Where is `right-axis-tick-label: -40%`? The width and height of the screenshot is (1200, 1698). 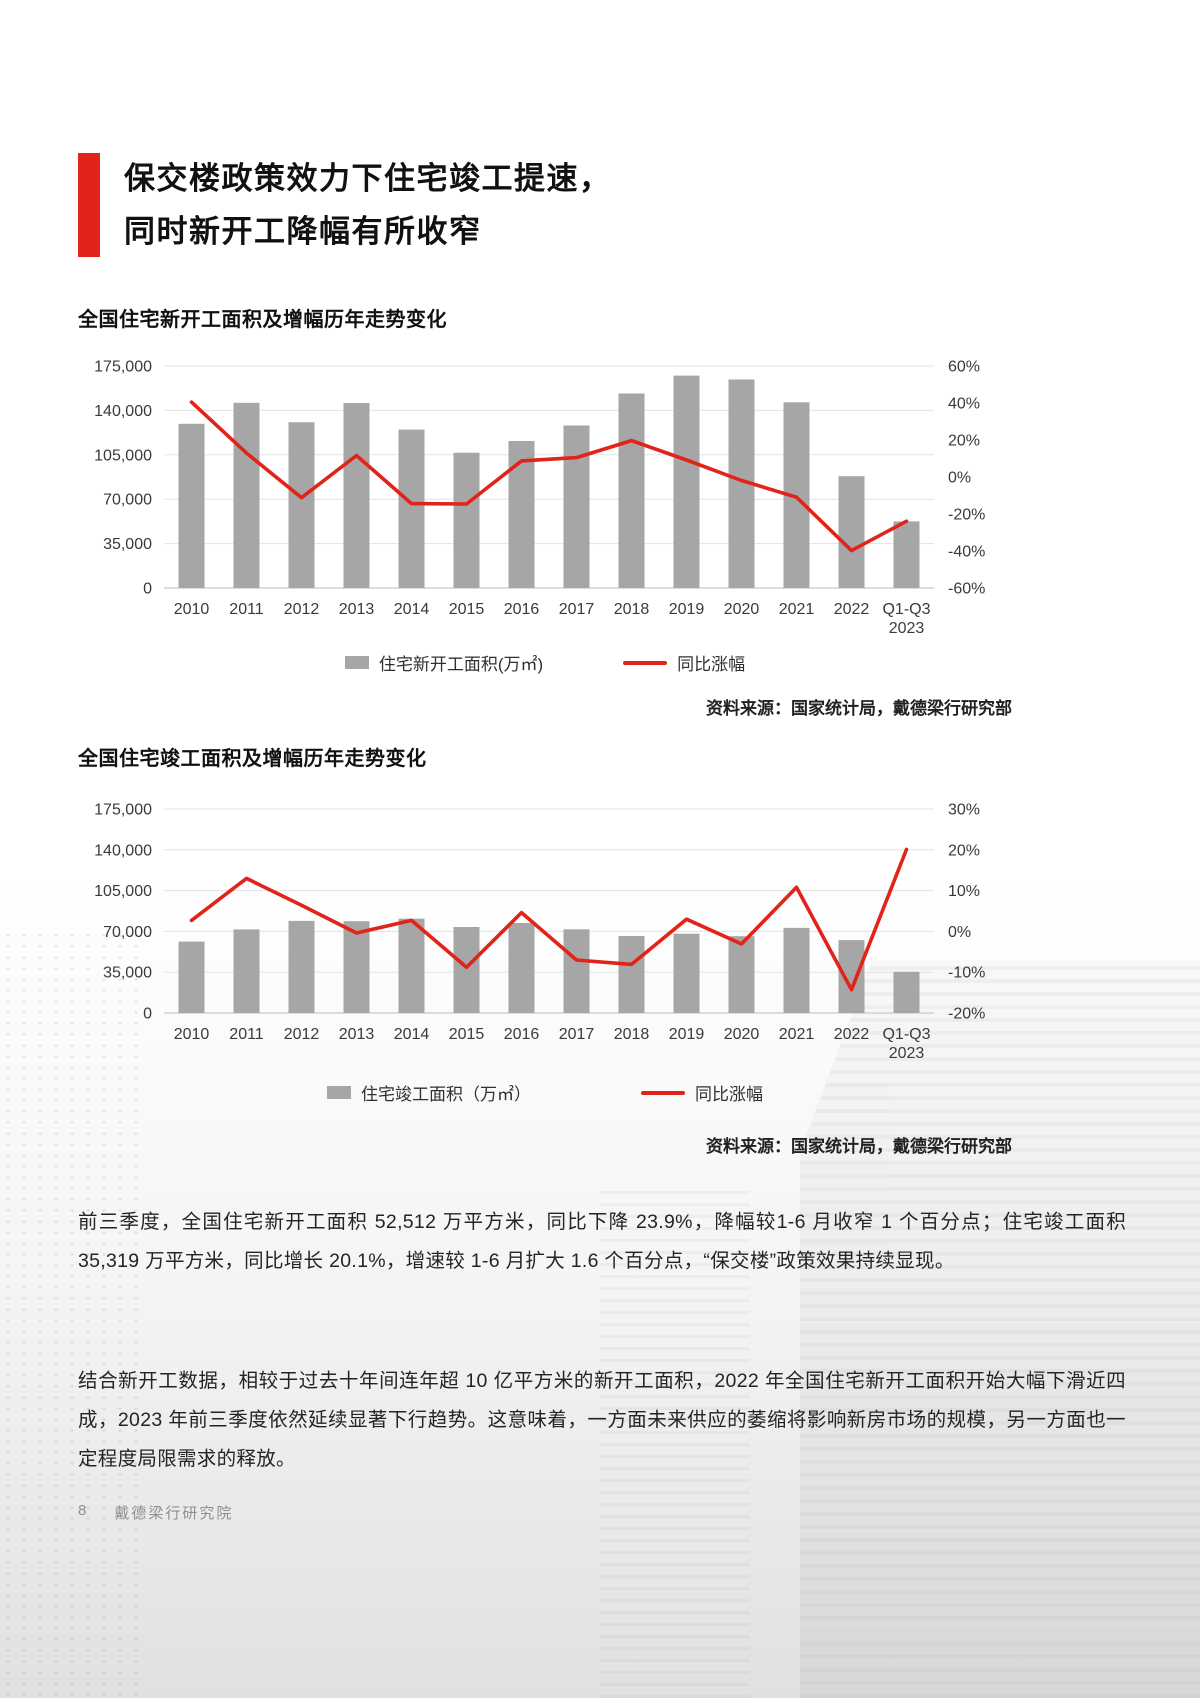 right-axis-tick-label: -40% is located at coordinates (966, 552).